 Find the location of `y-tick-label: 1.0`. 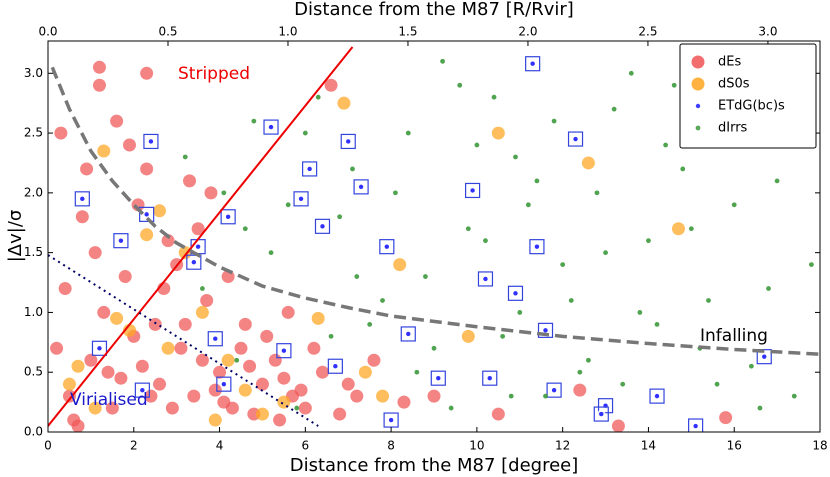

y-tick-label: 1.0 is located at coordinates (33, 312).